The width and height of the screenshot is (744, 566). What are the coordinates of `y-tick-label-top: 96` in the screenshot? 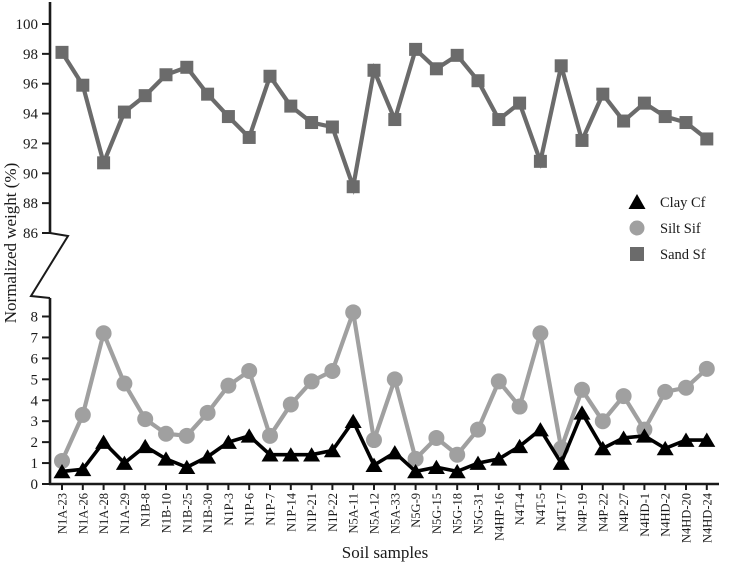 It's located at (31, 85).